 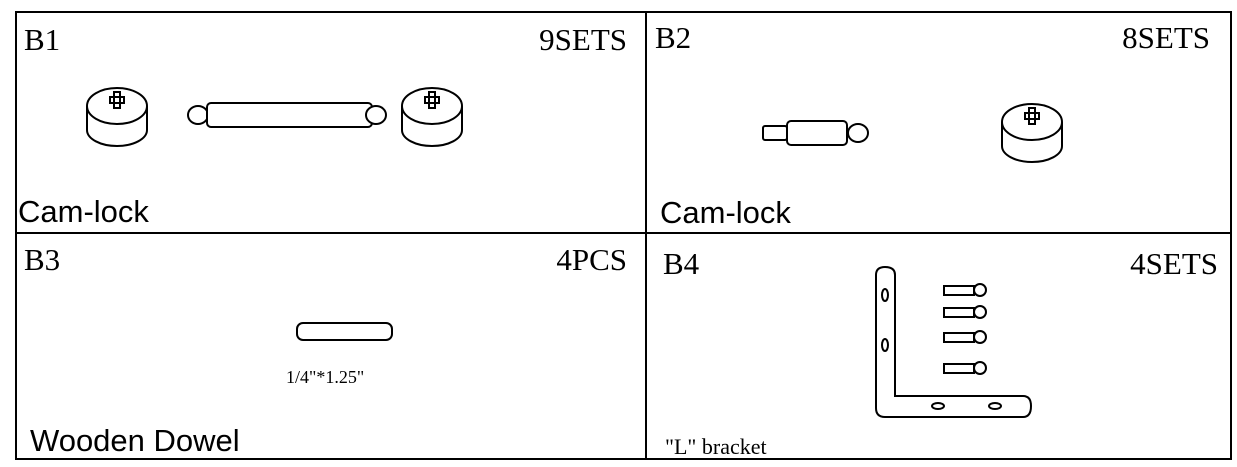 What do you see at coordinates (1166, 37) in the screenshot?
I see `quantity: 8SETS` at bounding box center [1166, 37].